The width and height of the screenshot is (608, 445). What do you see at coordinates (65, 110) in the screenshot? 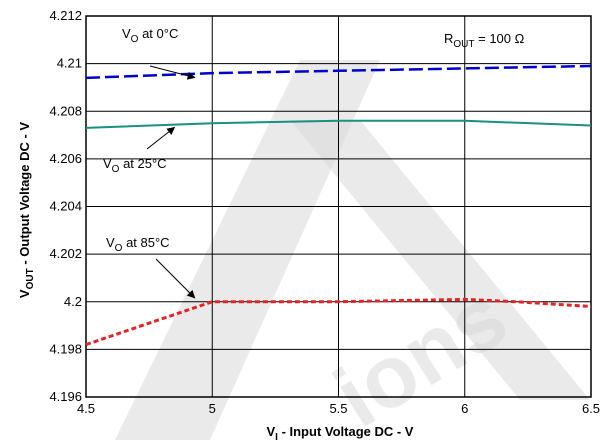
I see `y-tick-label: 4.208` at bounding box center [65, 110].